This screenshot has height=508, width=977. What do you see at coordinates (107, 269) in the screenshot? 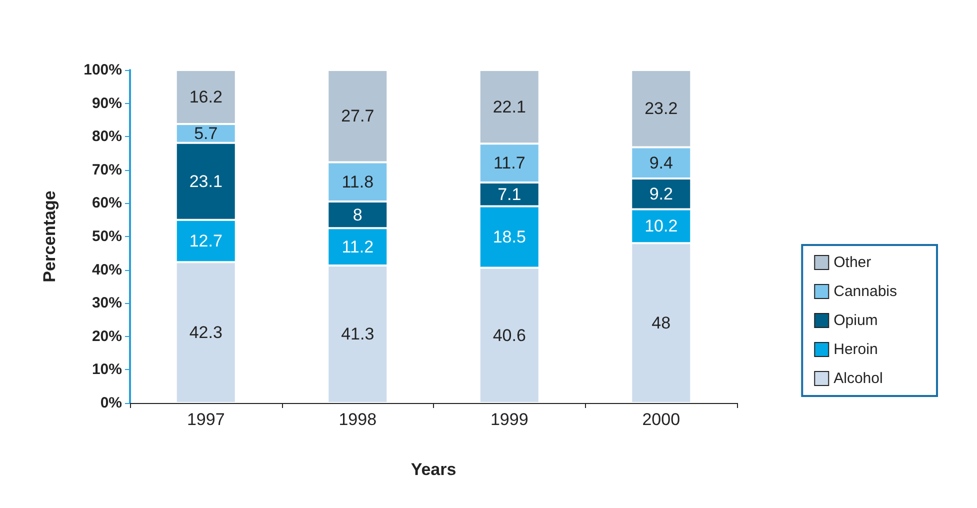
I see `y-tick-label: 40%` at bounding box center [107, 269].